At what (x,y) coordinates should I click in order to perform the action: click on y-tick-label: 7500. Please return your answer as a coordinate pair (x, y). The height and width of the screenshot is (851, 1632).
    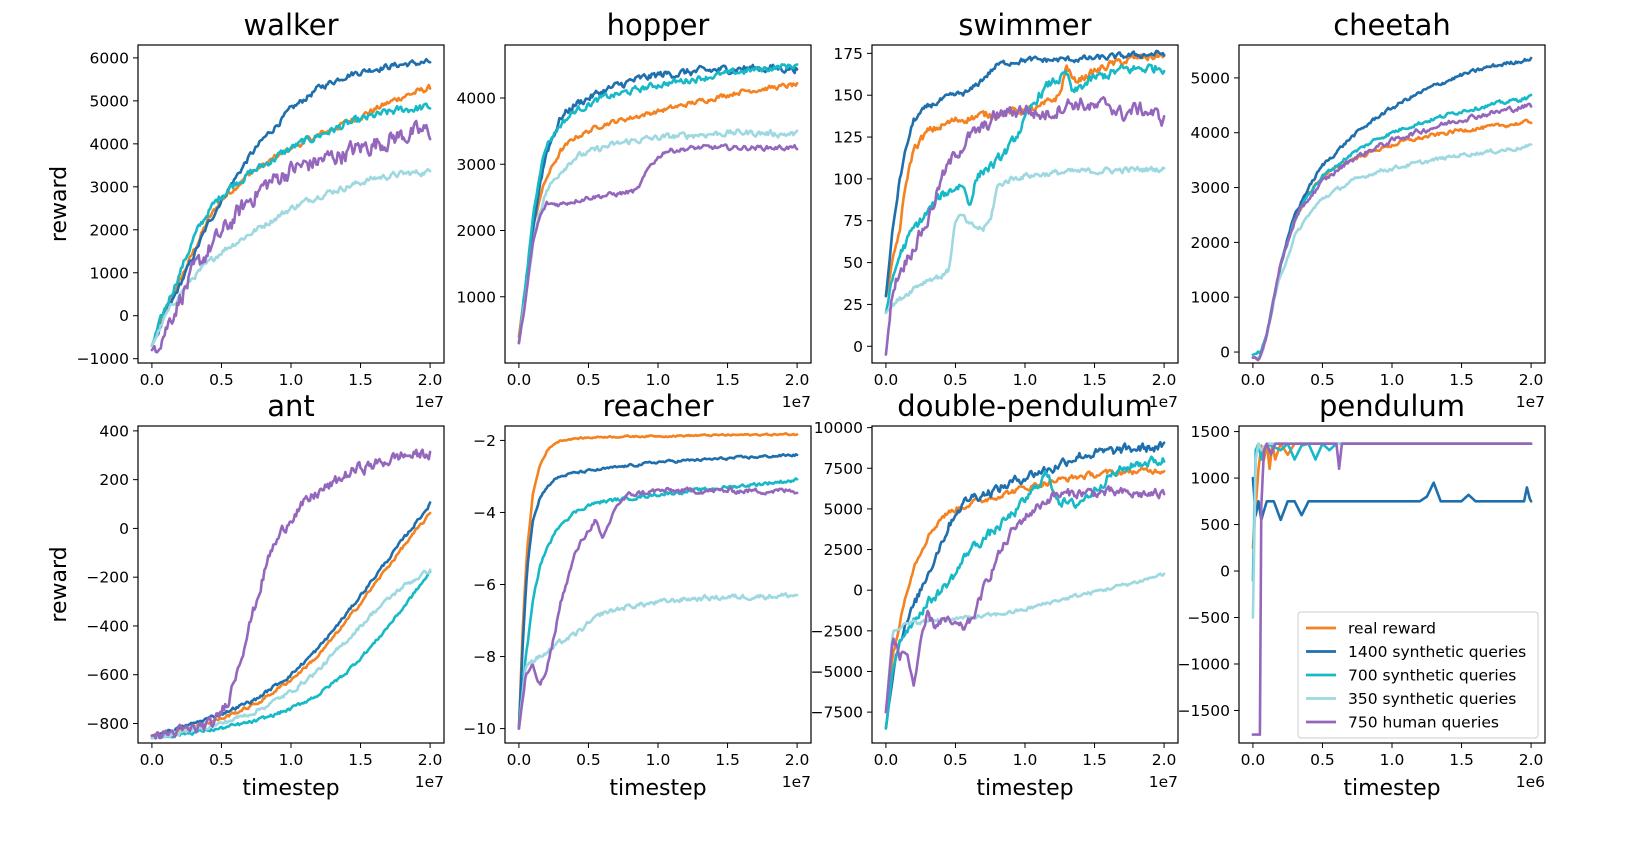
    Looking at the image, I should click on (843, 469).